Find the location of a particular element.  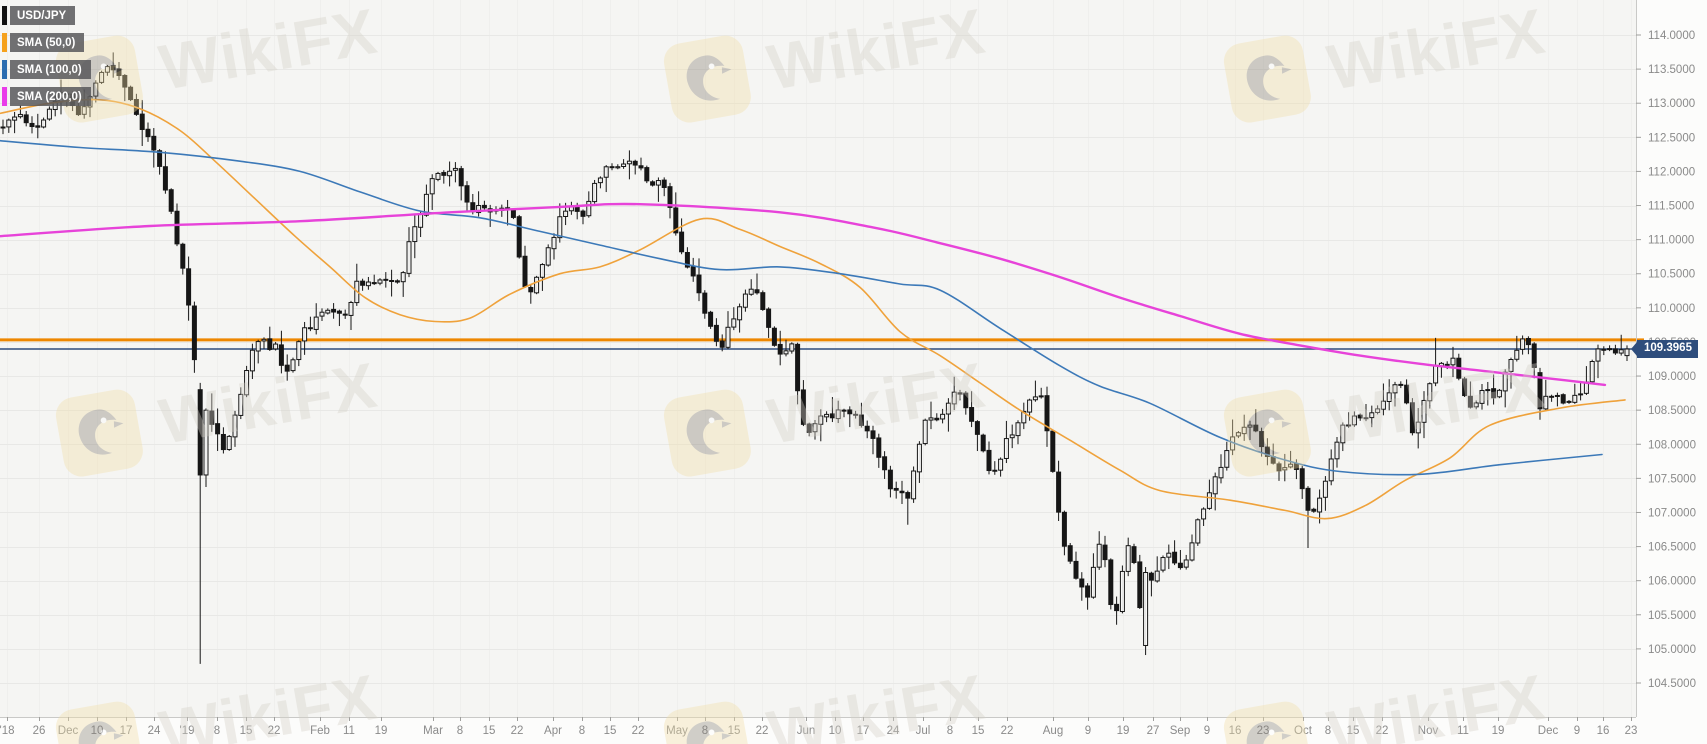

legend-item-sma-200-0-: SMA (200,0) is located at coordinates (46, 96).